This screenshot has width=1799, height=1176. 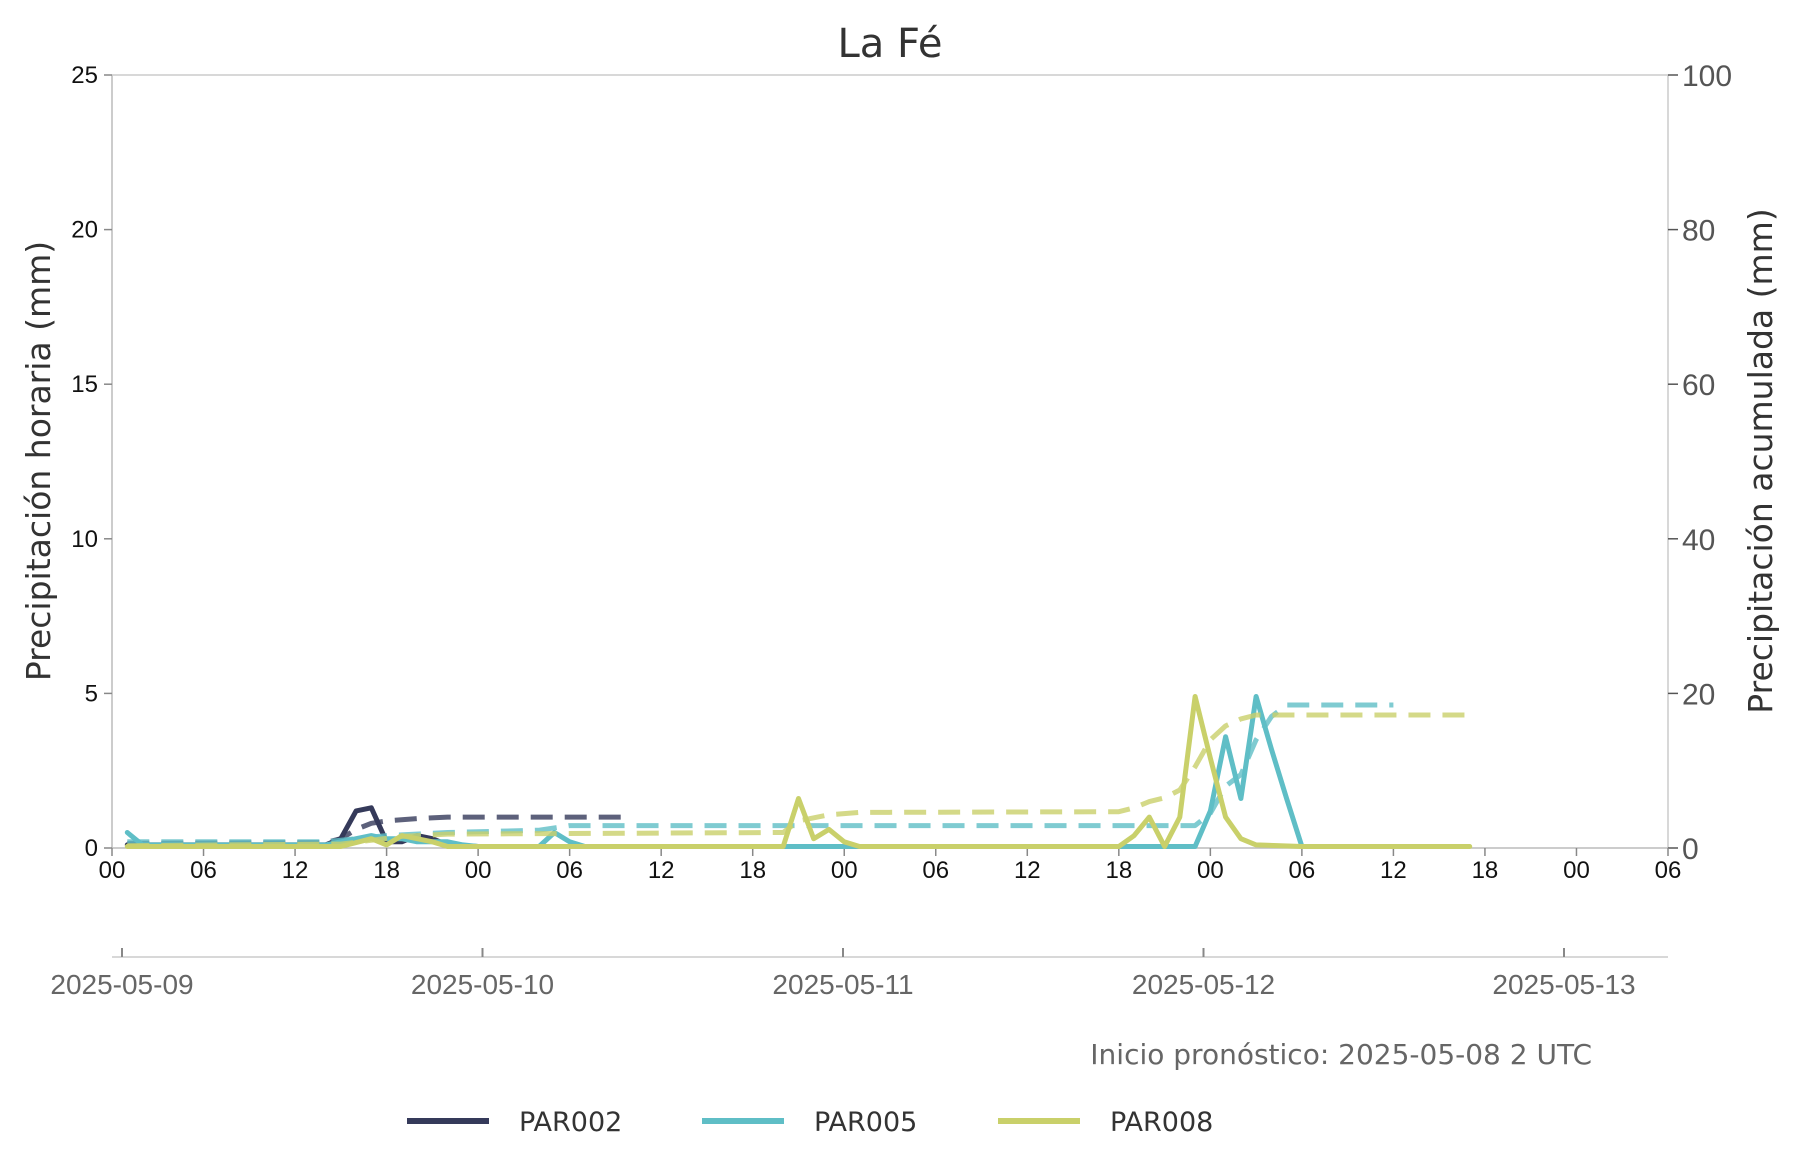 I want to click on left-tick-label: 15, so click(x=84, y=384).